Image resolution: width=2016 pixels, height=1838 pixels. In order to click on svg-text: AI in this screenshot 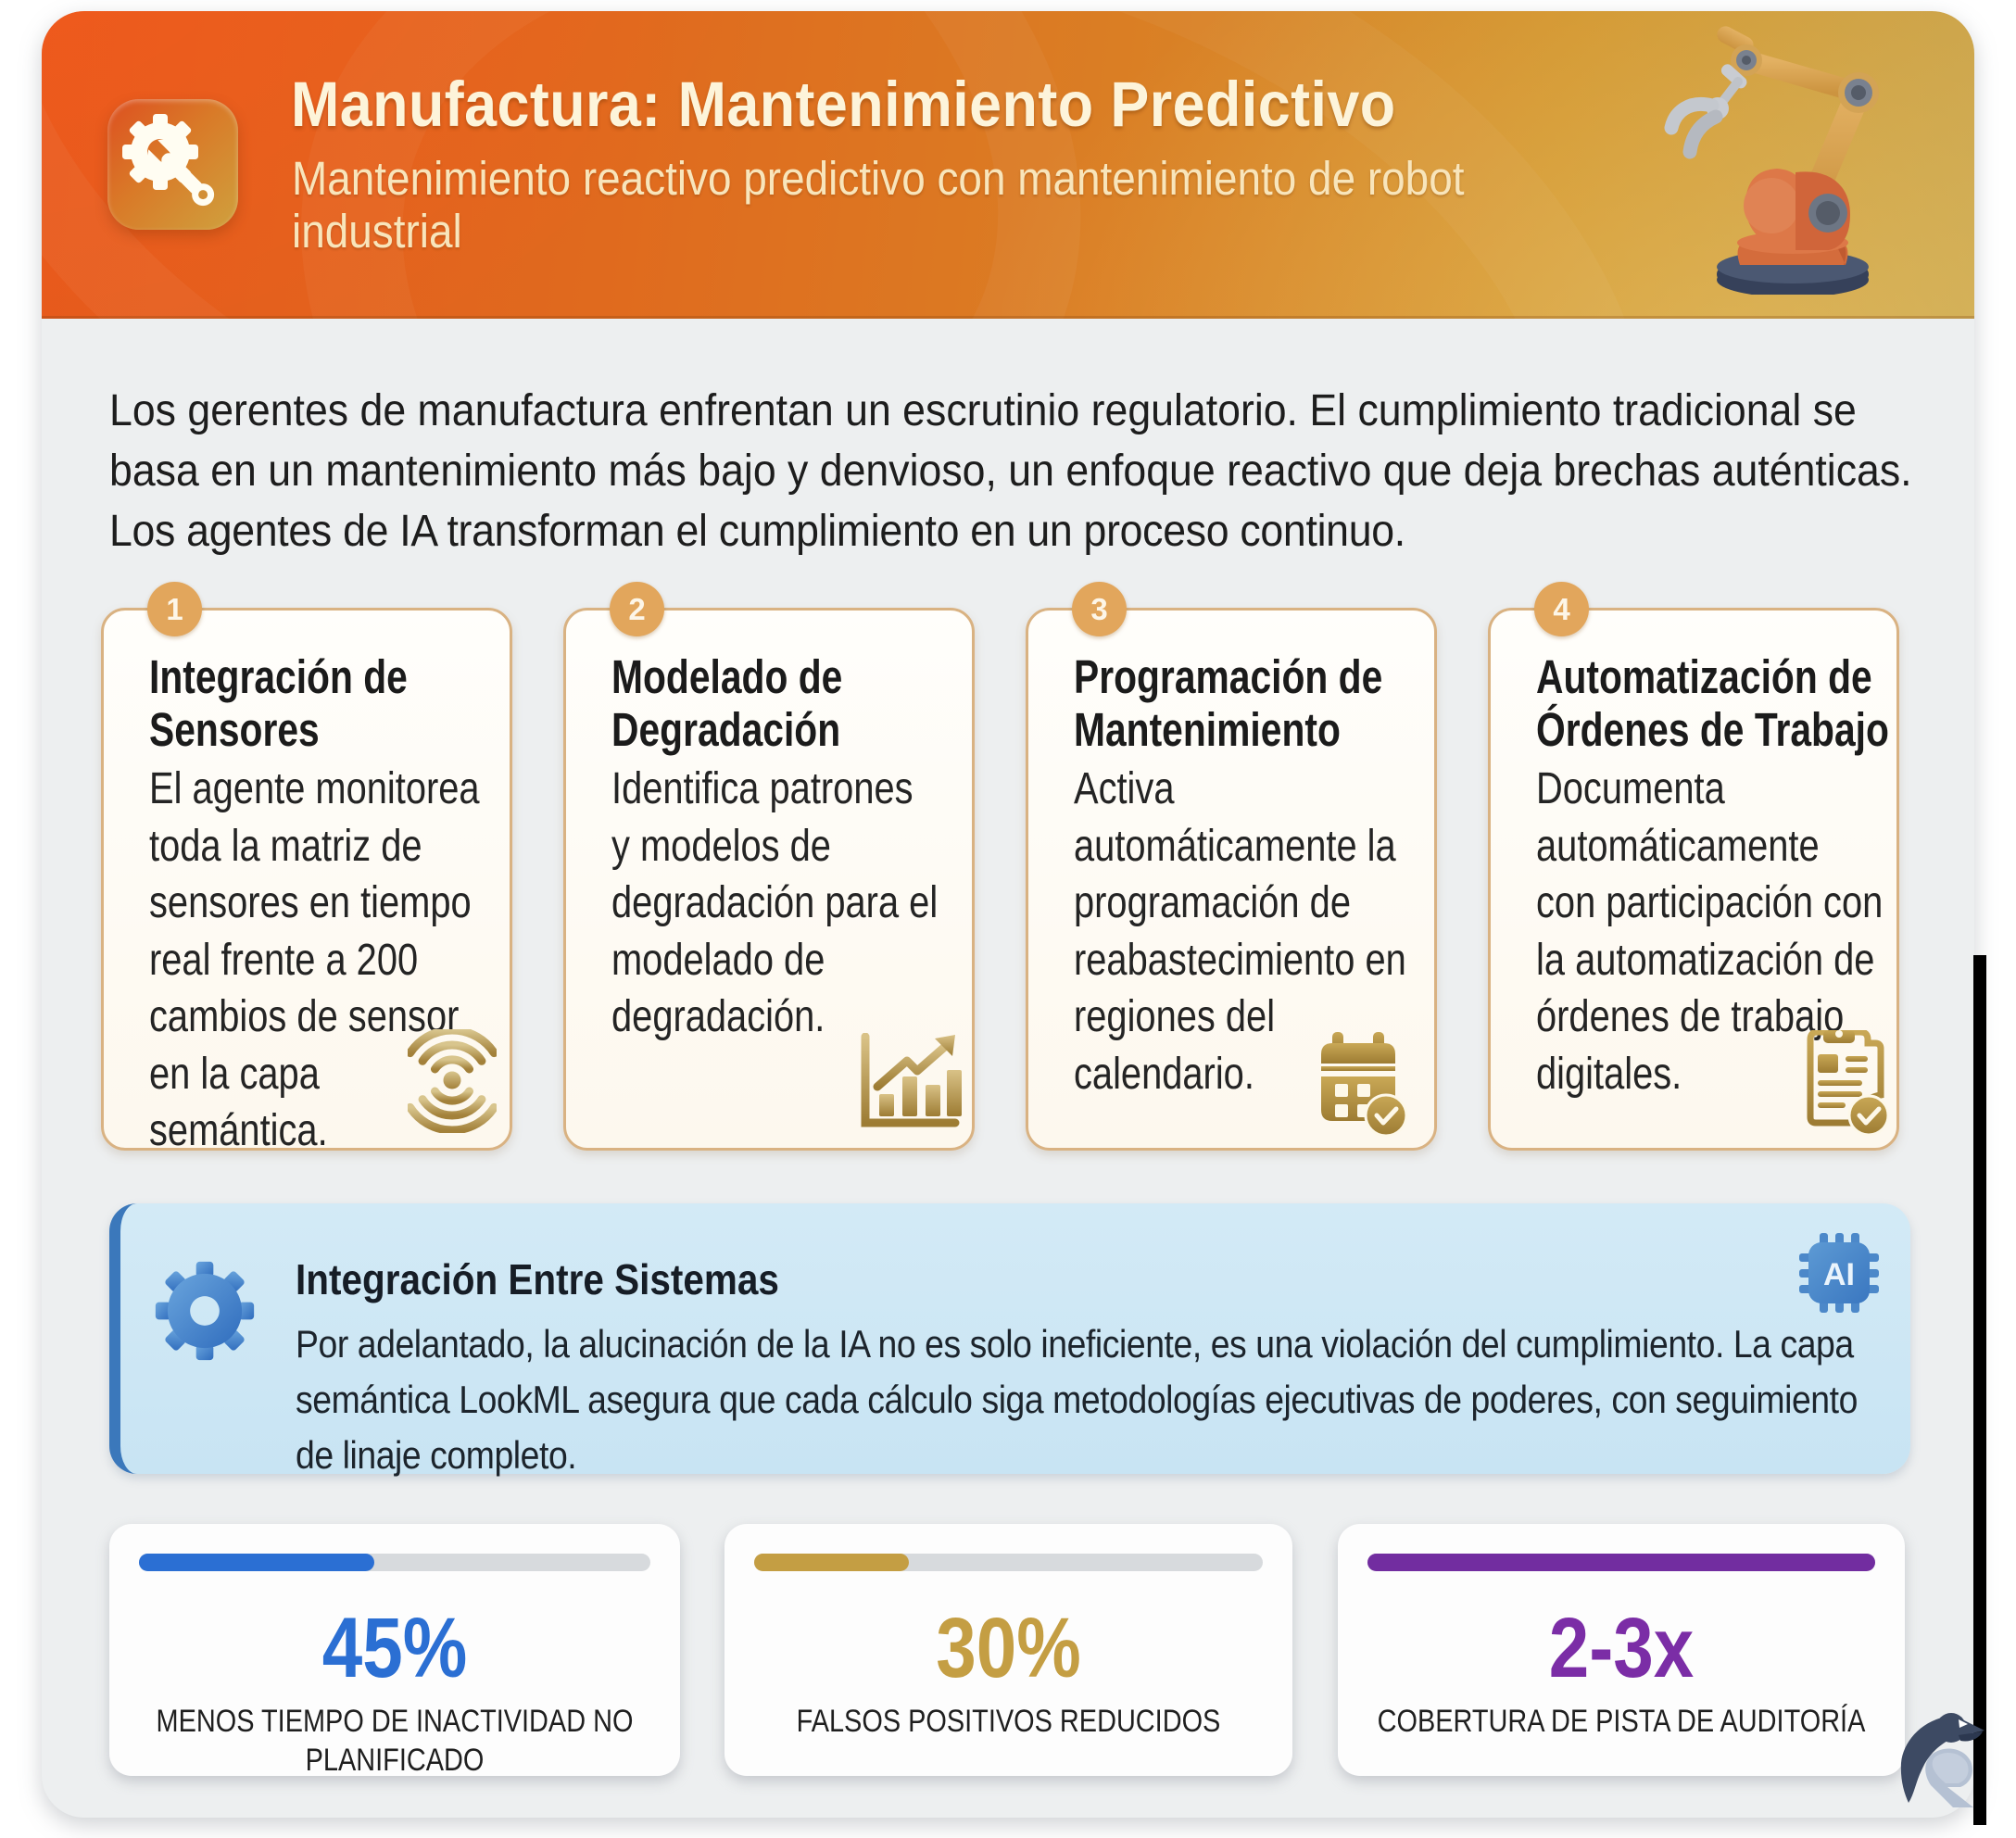, I will do `click(1839, 1274)`.